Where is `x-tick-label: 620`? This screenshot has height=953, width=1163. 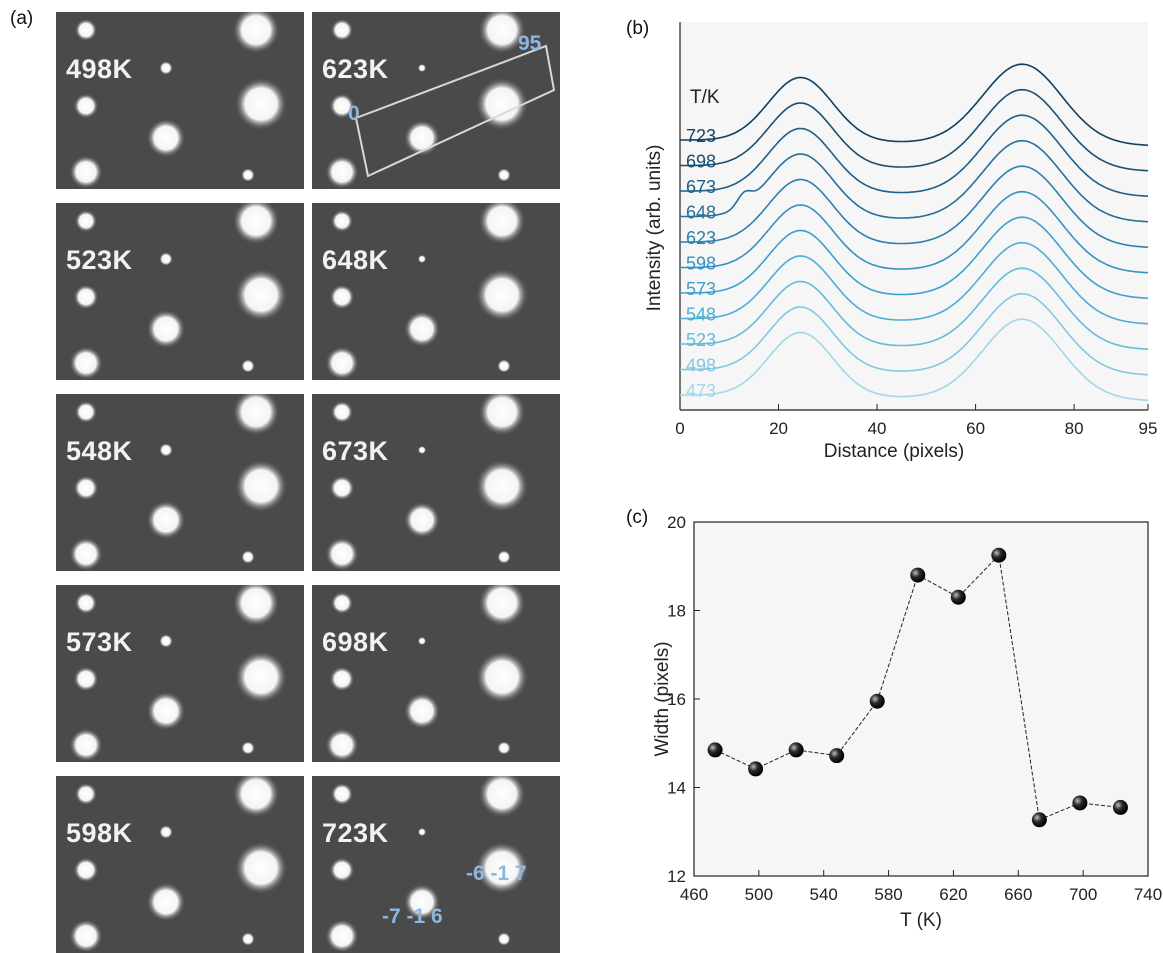 x-tick-label: 620 is located at coordinates (953, 894).